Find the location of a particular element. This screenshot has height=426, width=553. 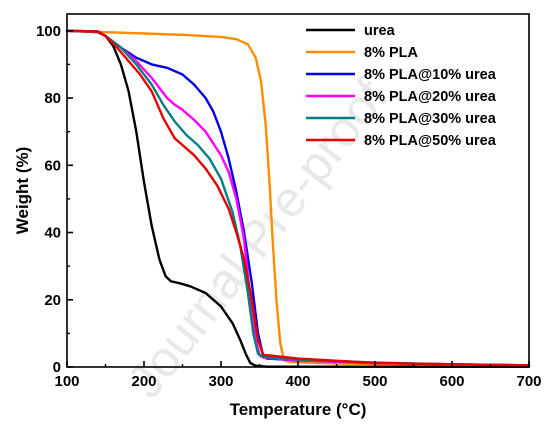

legend-label-4: 8% PLA@30% urea is located at coordinates (430, 119).